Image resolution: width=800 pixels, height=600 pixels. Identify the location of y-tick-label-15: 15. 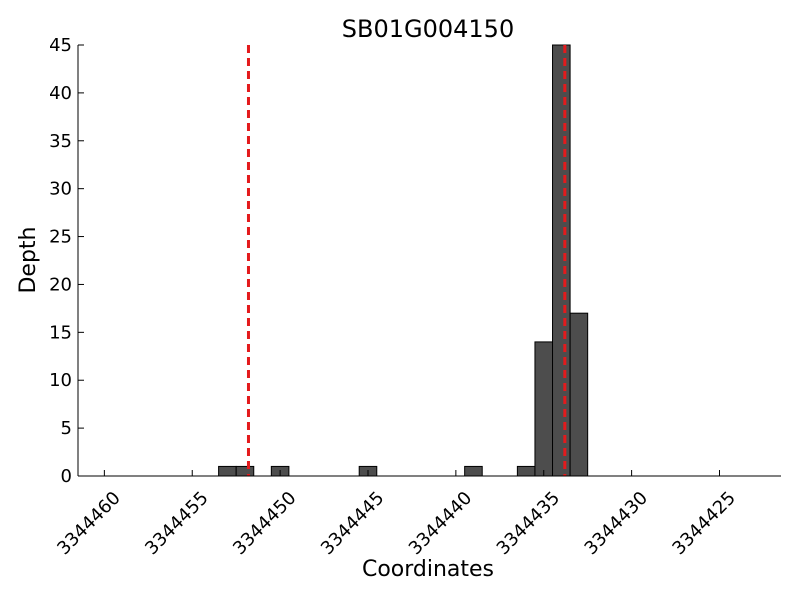
(60, 332).